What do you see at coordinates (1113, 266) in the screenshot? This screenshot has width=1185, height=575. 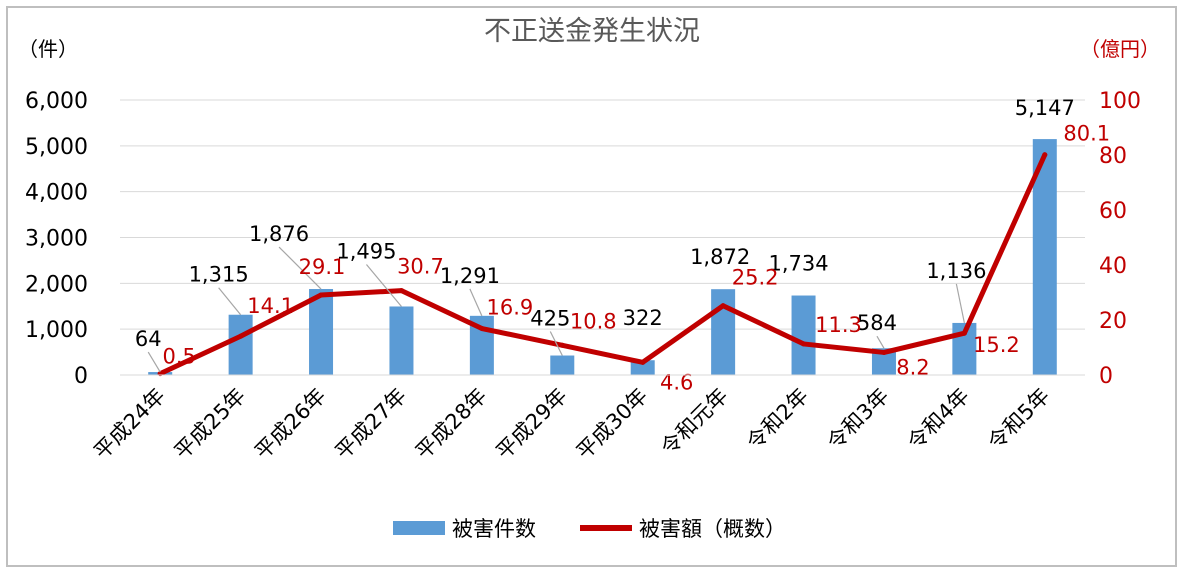 I see `right-tick-label: 40` at bounding box center [1113, 266].